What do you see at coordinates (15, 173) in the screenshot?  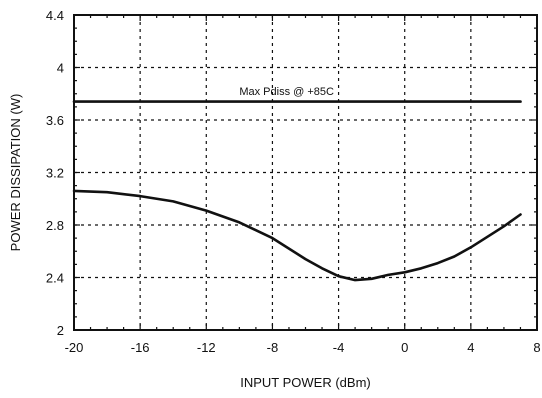 I see `y-axis-title: POWER DISSIPATION (W)` at bounding box center [15, 173].